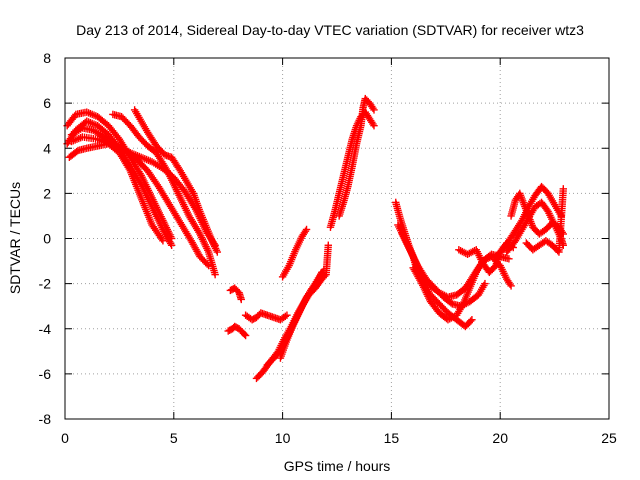 The height and width of the screenshot is (480, 640). What do you see at coordinates (65, 438) in the screenshot?
I see `x-tick-label: 0` at bounding box center [65, 438].